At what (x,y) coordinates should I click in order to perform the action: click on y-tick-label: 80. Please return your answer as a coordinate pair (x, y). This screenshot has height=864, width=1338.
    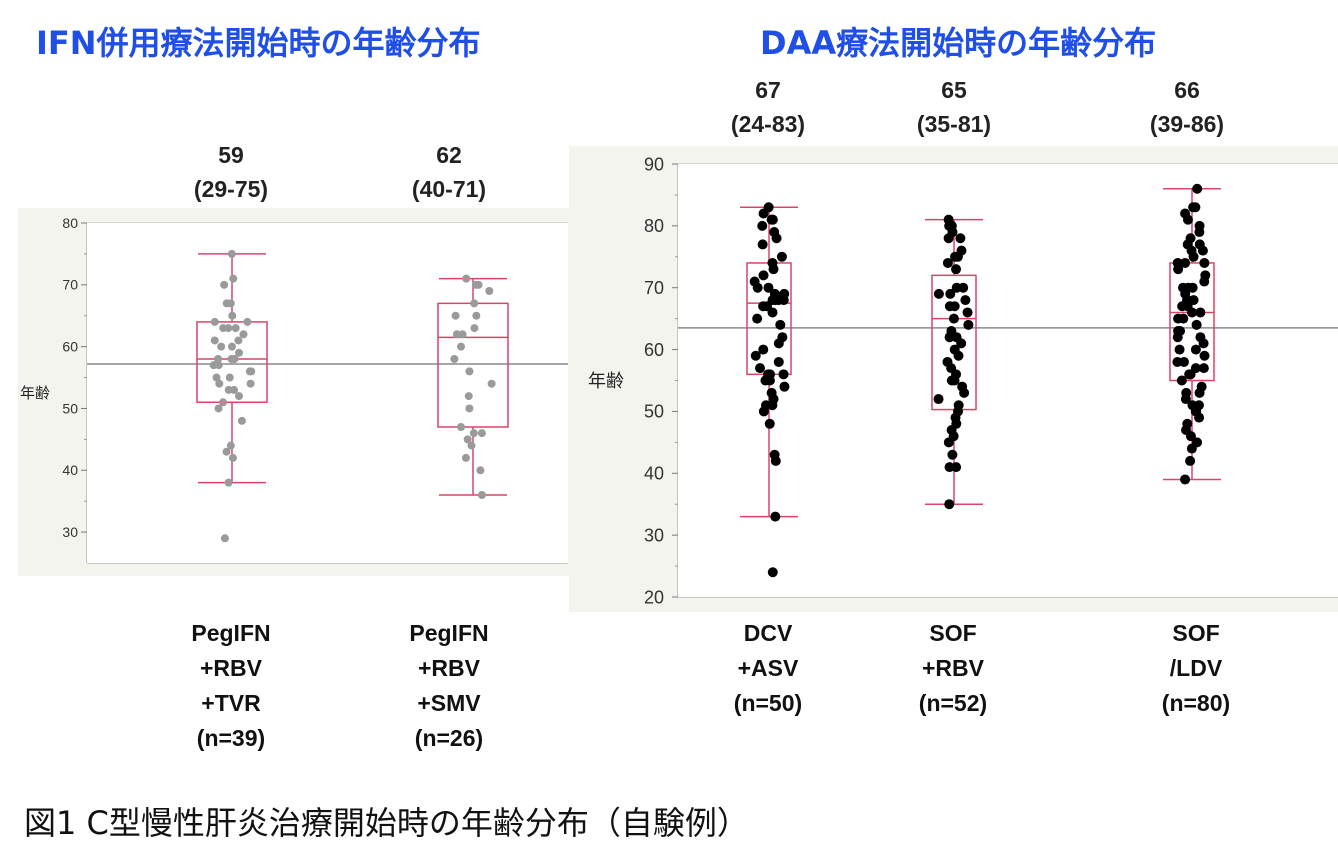
    Looking at the image, I should click on (70, 223).